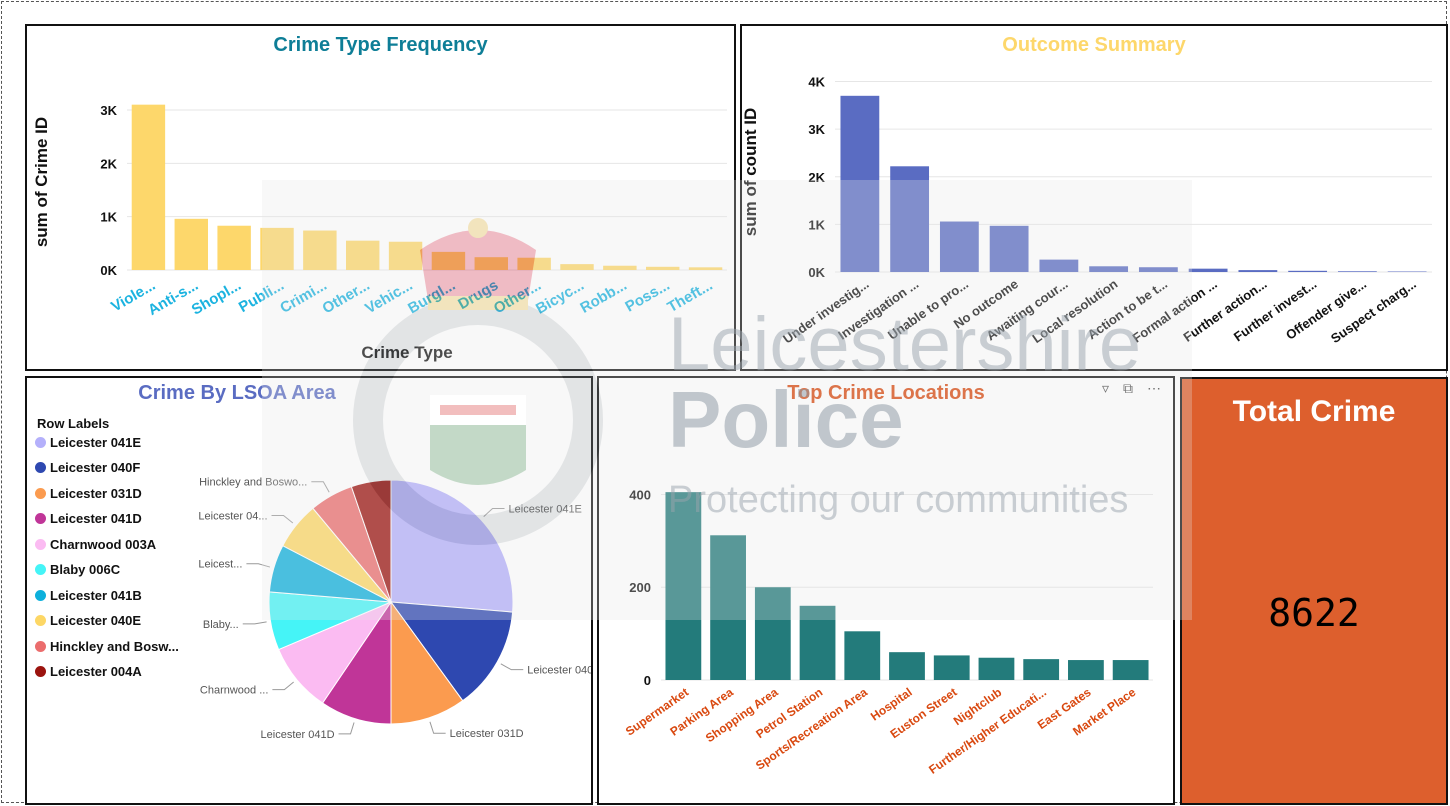  Describe the element at coordinates (96, 671) in the screenshot. I see `legend-label: Leicester 004A` at that location.